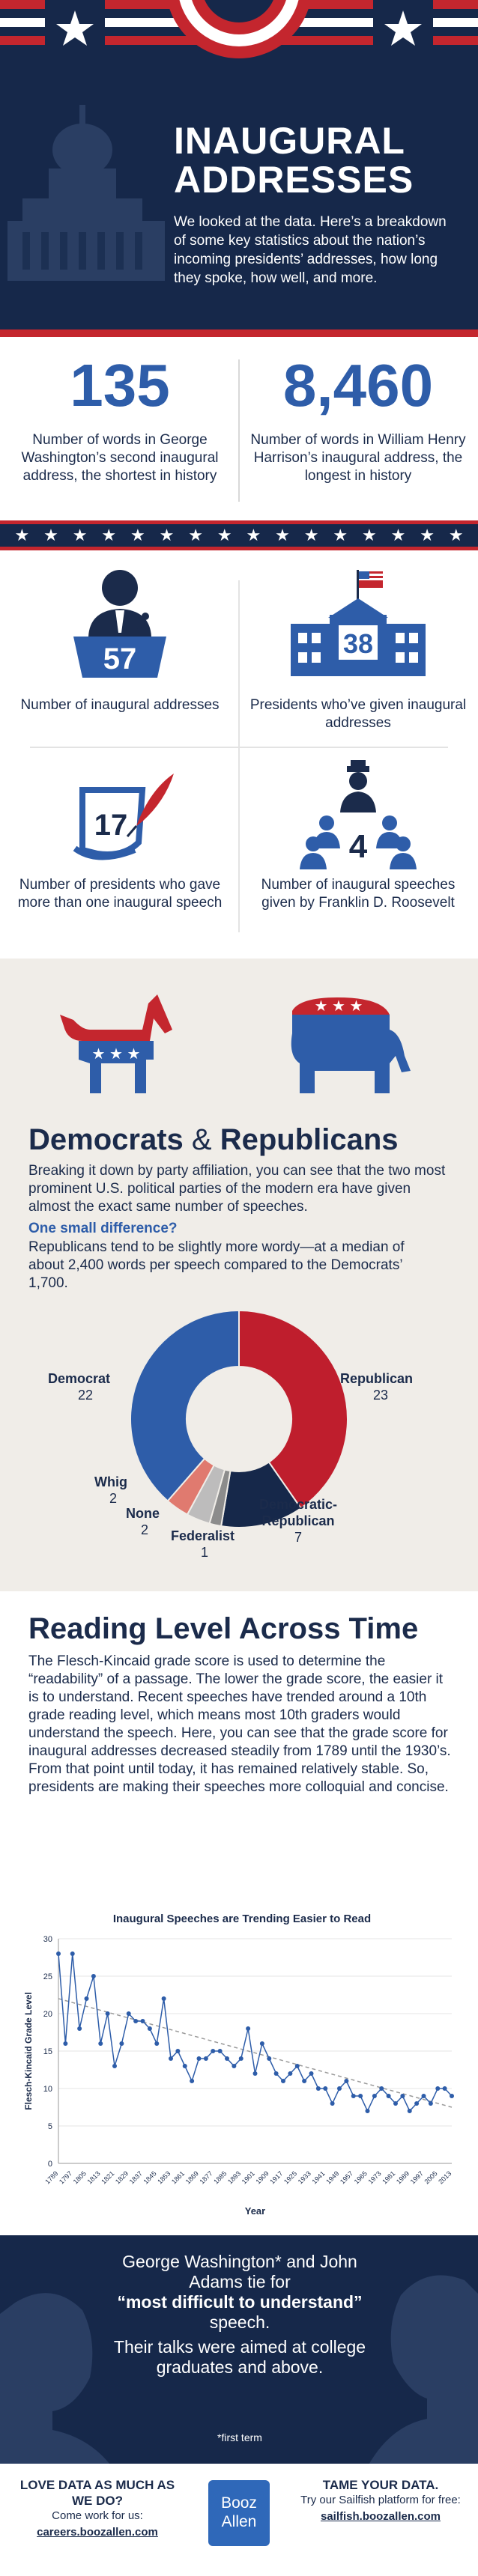 The image size is (478, 2576). Describe the element at coordinates (417, 2177) in the screenshot. I see `x-tick-label: 1997` at that location.